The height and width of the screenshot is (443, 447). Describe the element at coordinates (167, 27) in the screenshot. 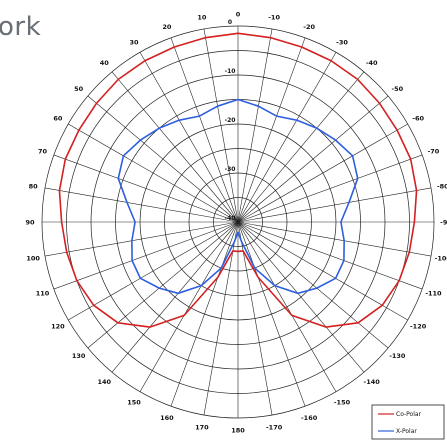

I see `angle-tick-label: 20` at that location.